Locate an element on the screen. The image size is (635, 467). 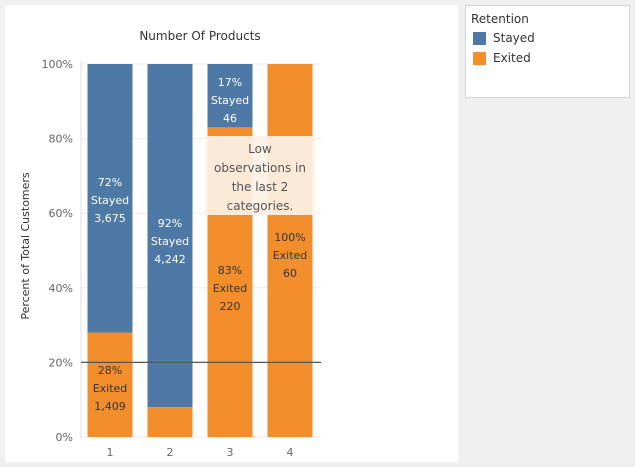
legend-swatch-stayed is located at coordinates (479, 38).